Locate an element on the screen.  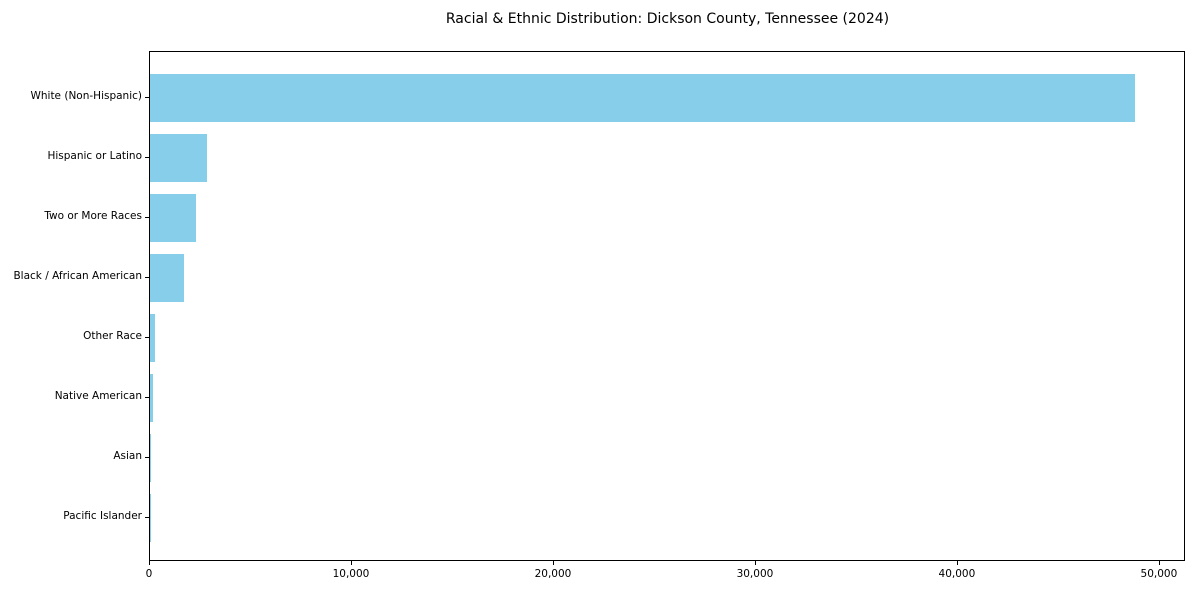
y-tick-label: Other Race is located at coordinates (112, 336).